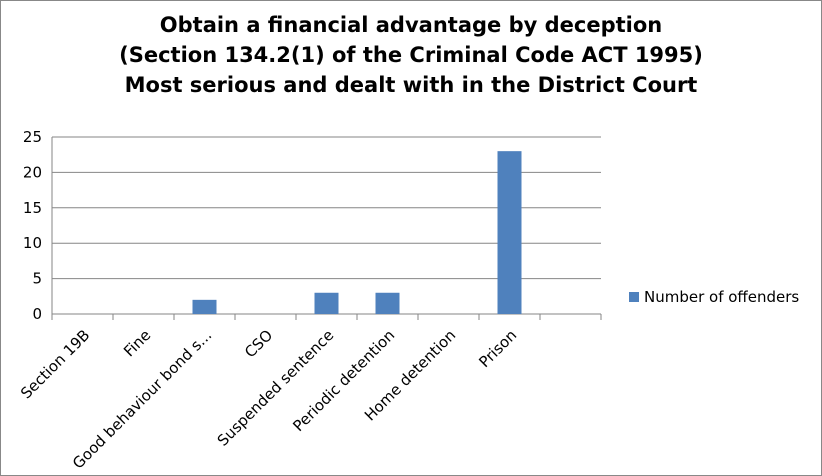  Describe the element at coordinates (32, 243) in the screenshot. I see `y-tick-label: 10` at that location.